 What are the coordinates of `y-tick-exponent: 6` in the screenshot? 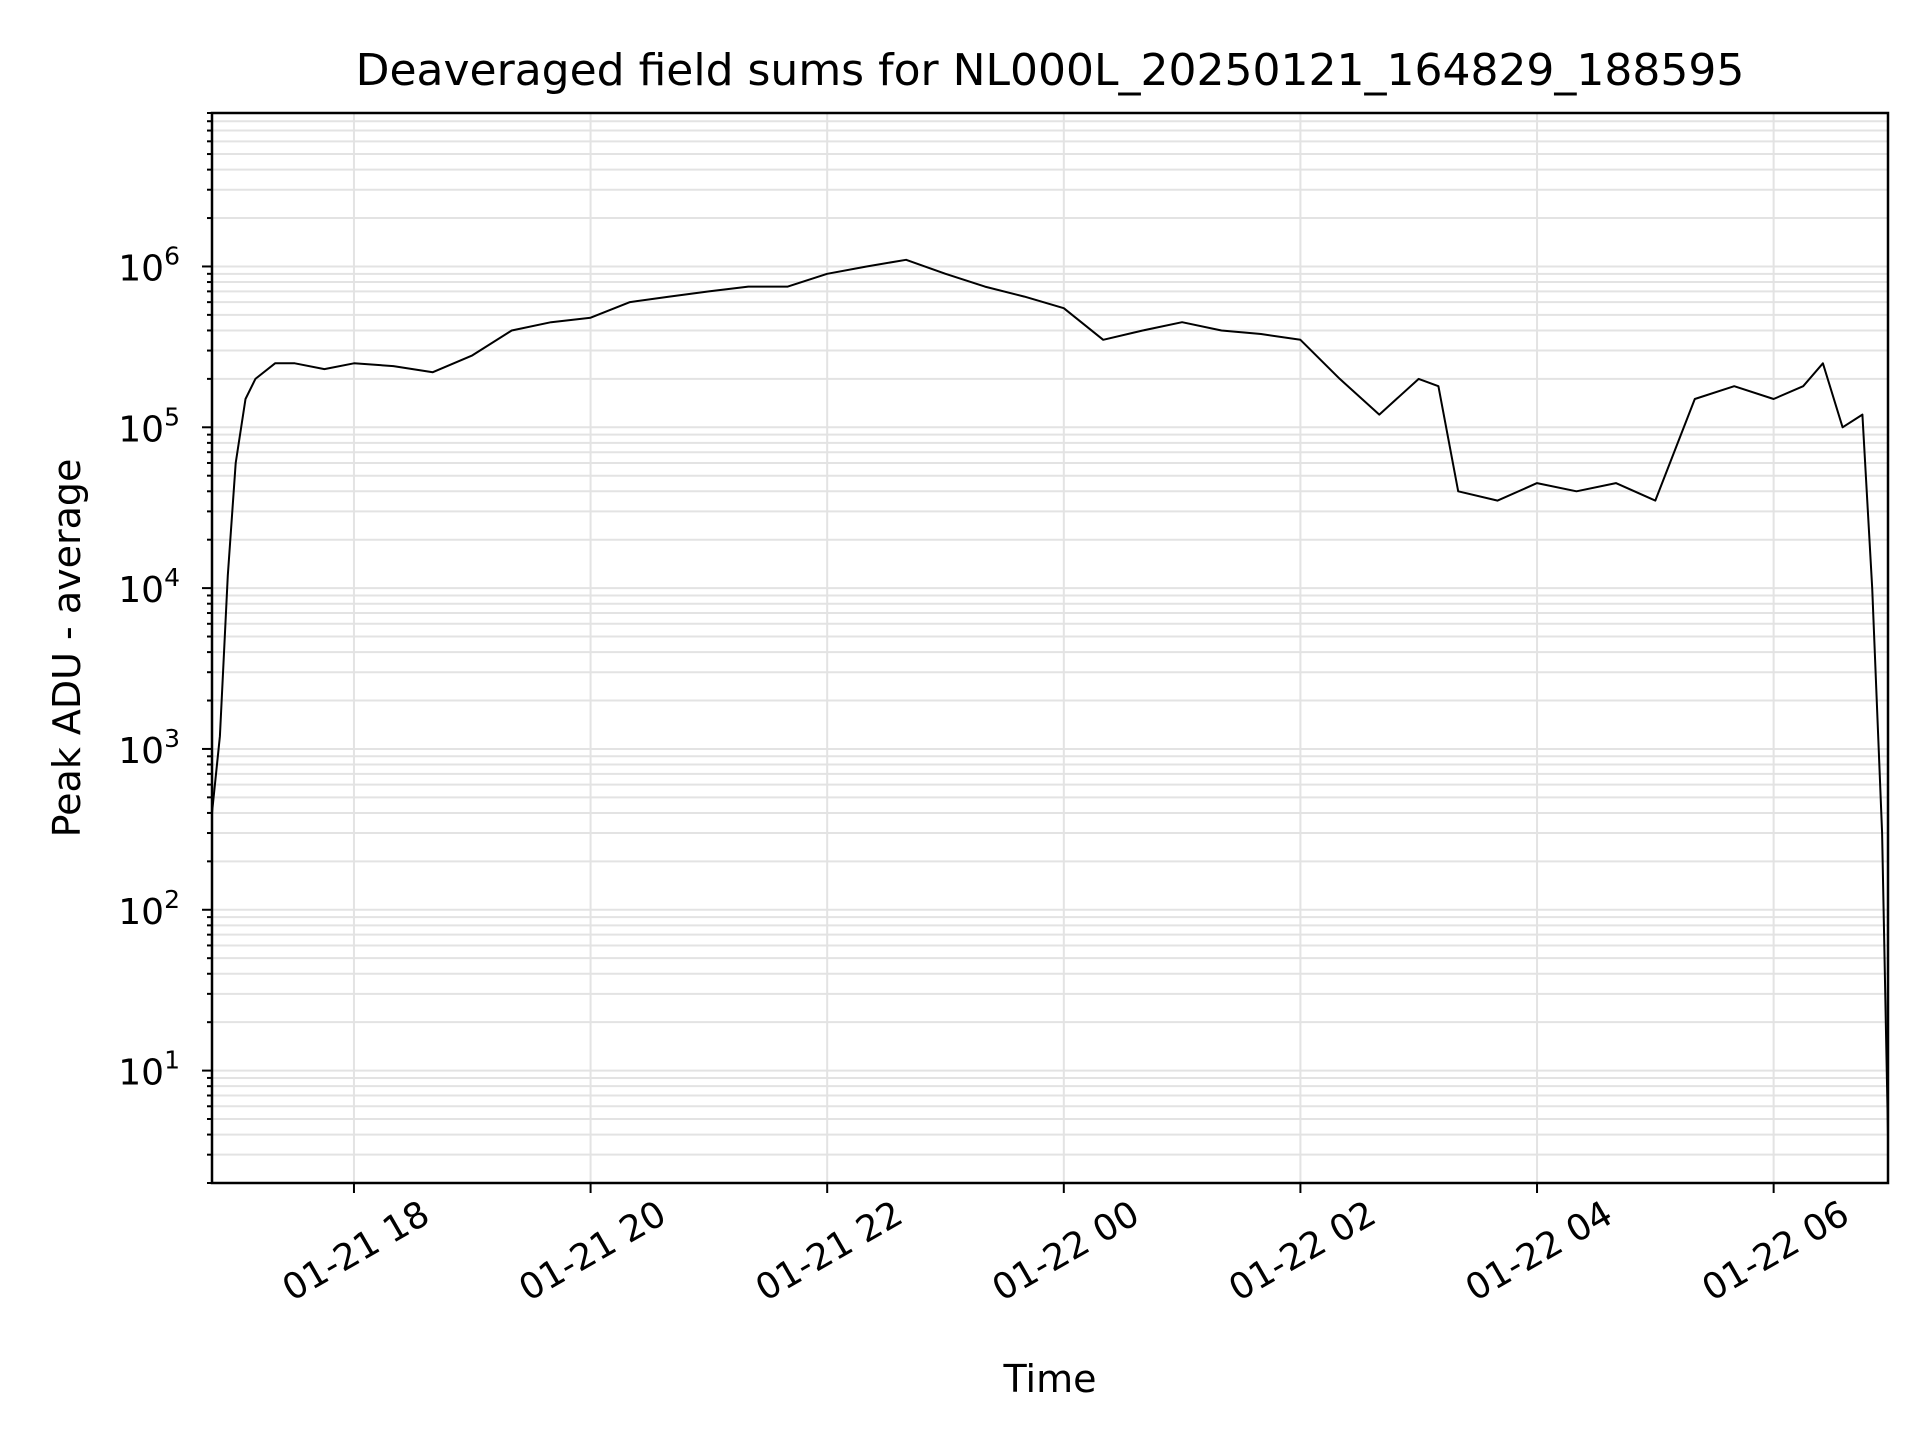 It's located at (172, 255).